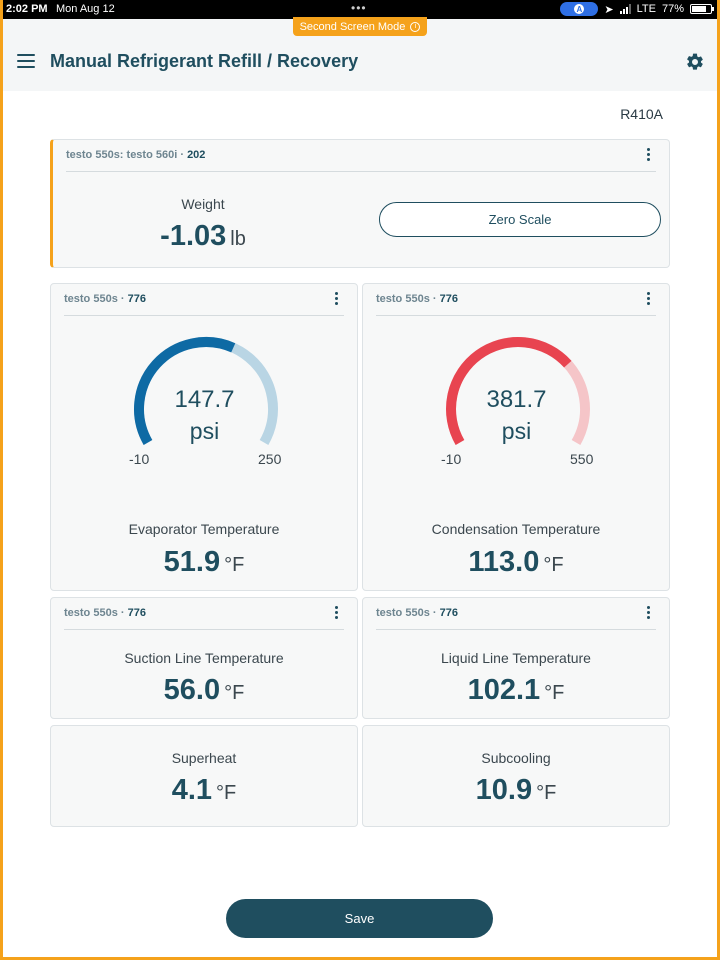 The height and width of the screenshot is (960, 720). Describe the element at coordinates (672, 9) in the screenshot. I see `battery-percent: 77%` at that location.